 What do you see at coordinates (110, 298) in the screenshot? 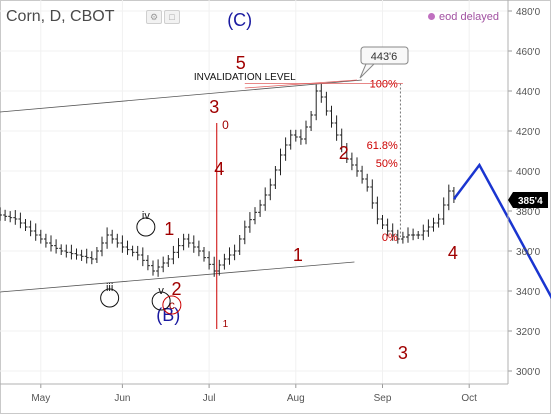
I see `wave-circle-iii` at bounding box center [110, 298].